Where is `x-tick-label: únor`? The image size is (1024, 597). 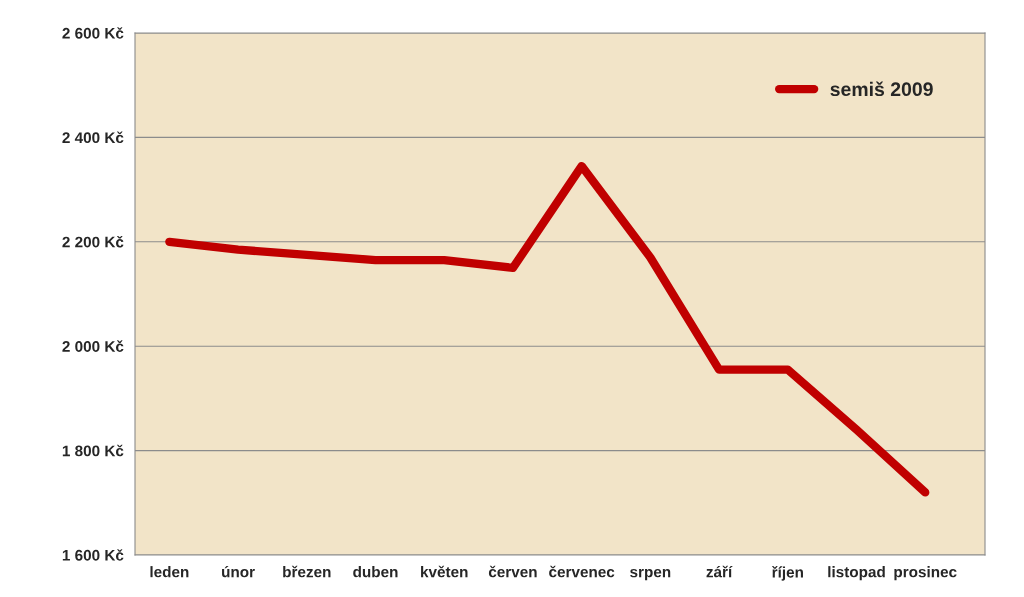 x-tick-label: únor is located at coordinates (238, 571).